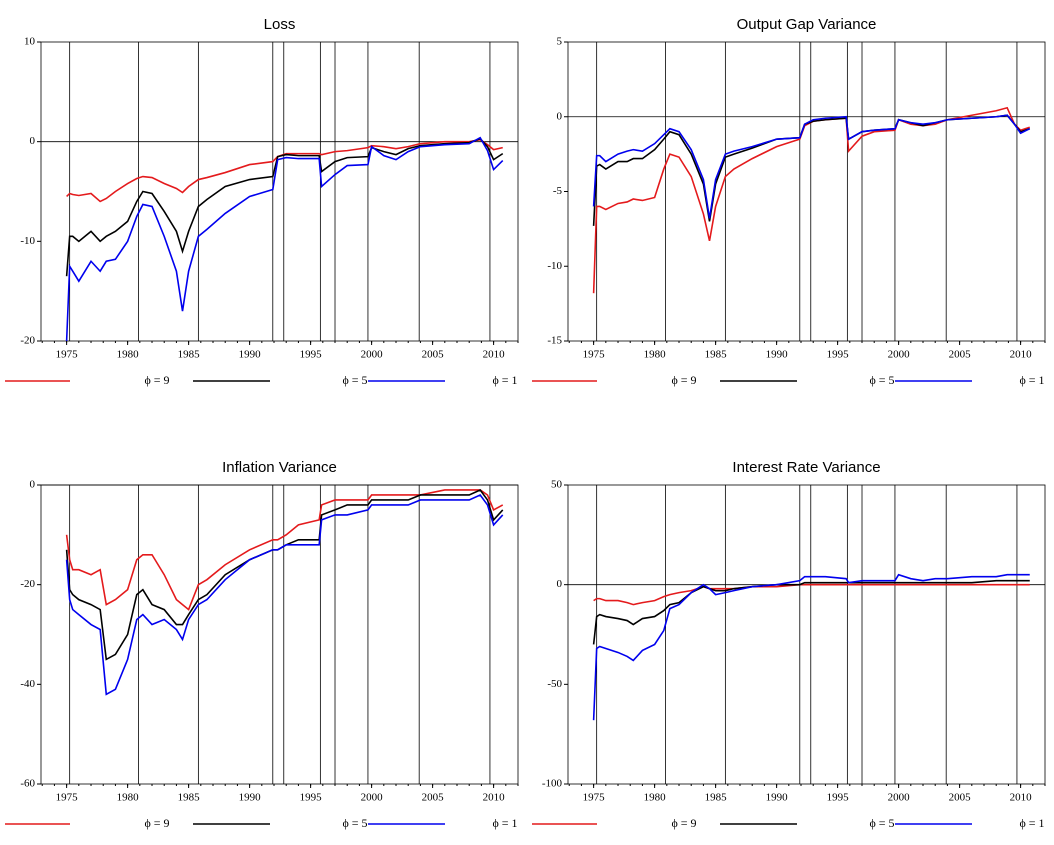  I want to click on y-tick-label: -5, so click(558, 191).